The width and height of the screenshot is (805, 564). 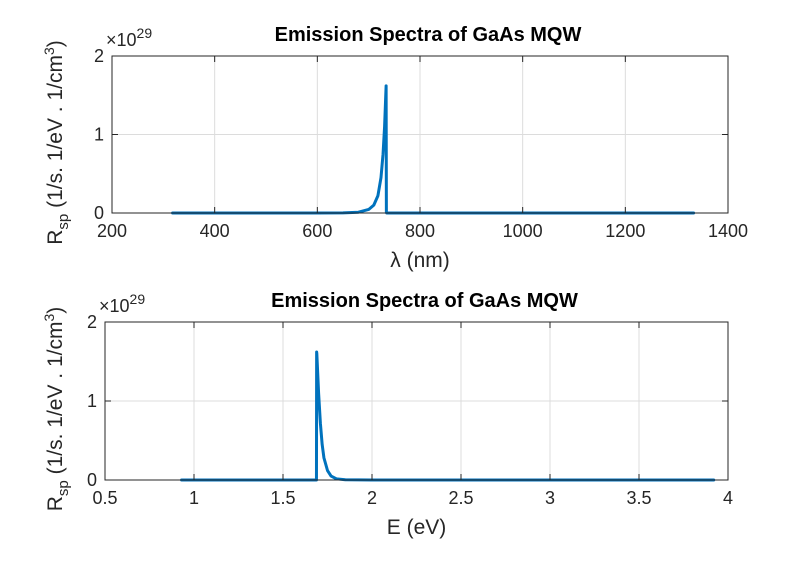 I want to click on x-tick-label: 4, so click(x=728, y=498).